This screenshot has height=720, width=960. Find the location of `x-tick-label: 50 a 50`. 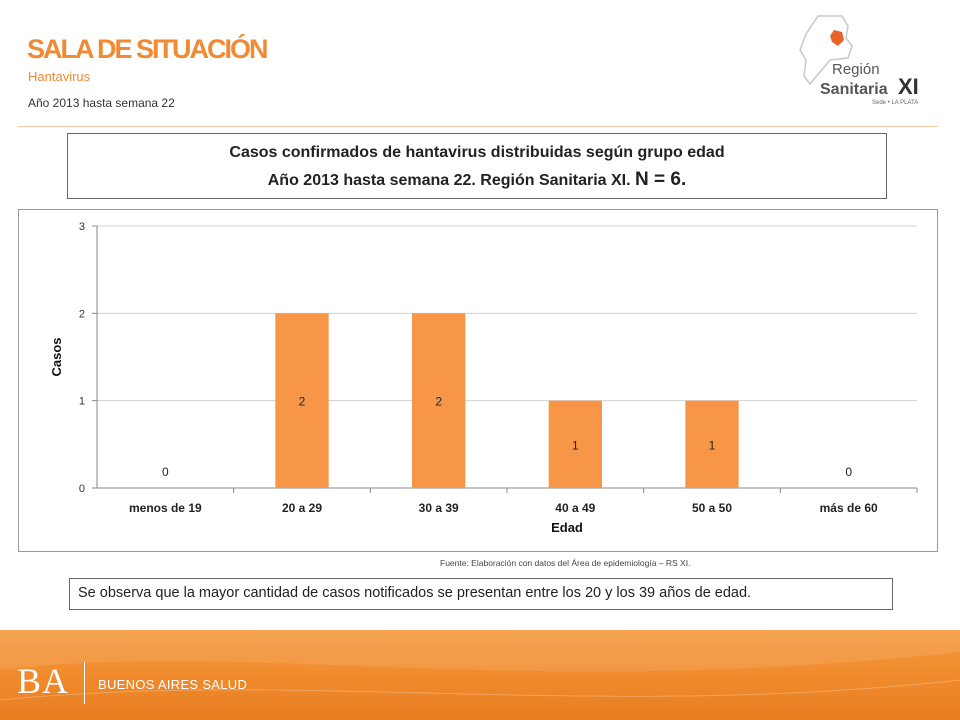

x-tick-label: 50 a 50 is located at coordinates (712, 508).